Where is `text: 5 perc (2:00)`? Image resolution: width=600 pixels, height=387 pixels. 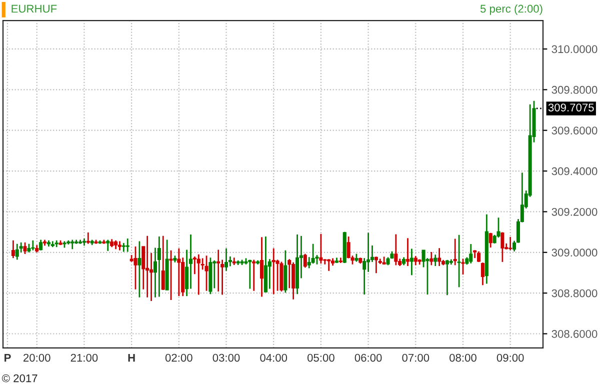
text: 5 perc (2:00) is located at coordinates (511, 9).